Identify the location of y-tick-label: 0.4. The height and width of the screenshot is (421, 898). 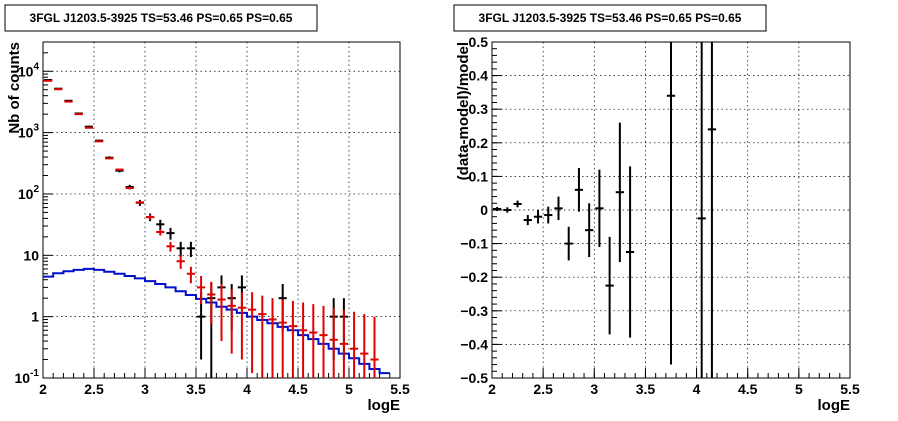
(479, 76).